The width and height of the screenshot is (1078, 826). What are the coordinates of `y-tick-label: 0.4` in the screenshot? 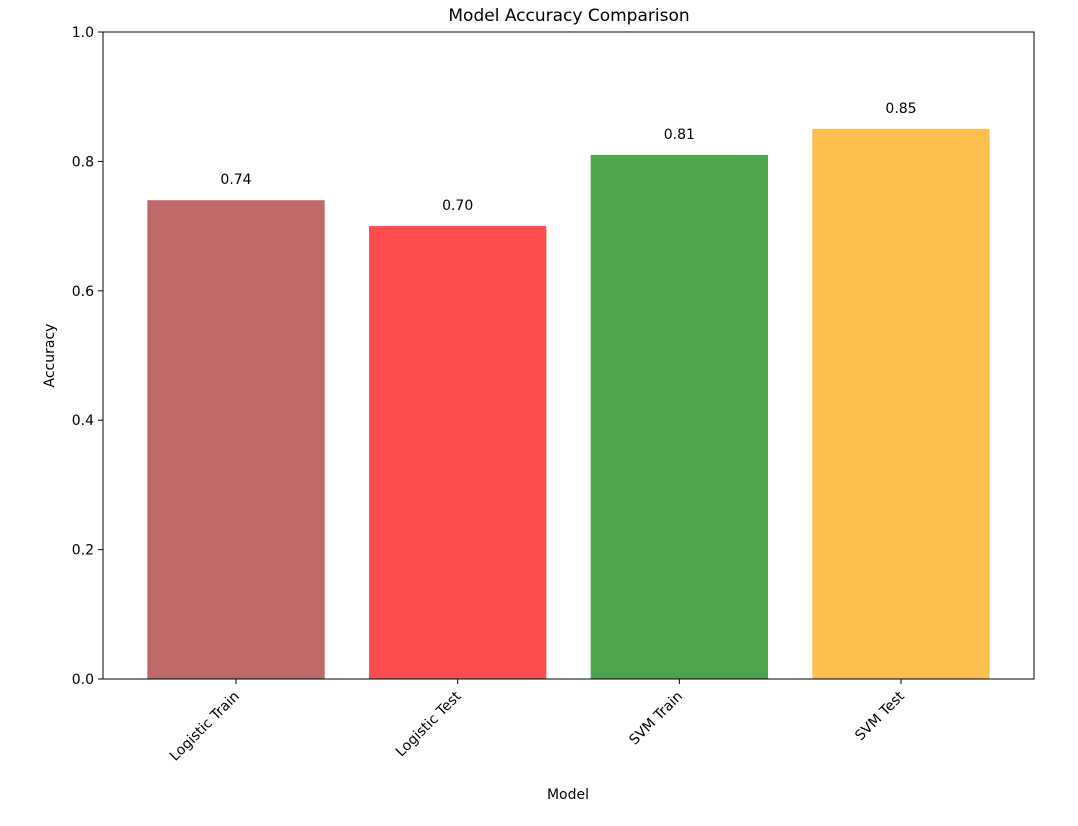 It's located at (83, 421).